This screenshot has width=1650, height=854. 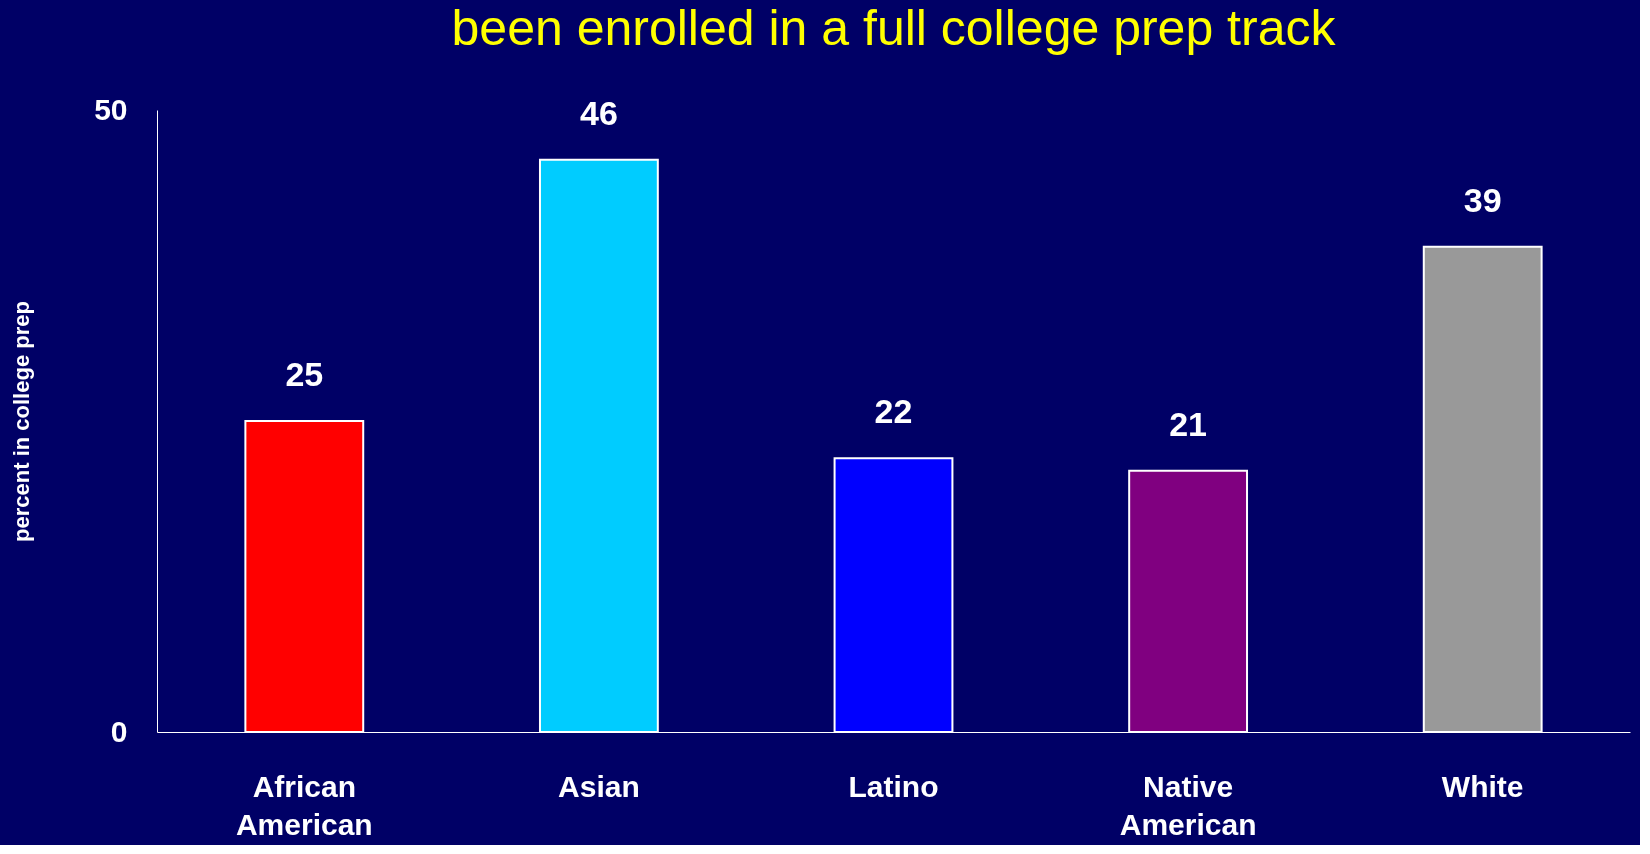 What do you see at coordinates (893, 786) in the screenshot?
I see `x-tick-label: Latino` at bounding box center [893, 786].